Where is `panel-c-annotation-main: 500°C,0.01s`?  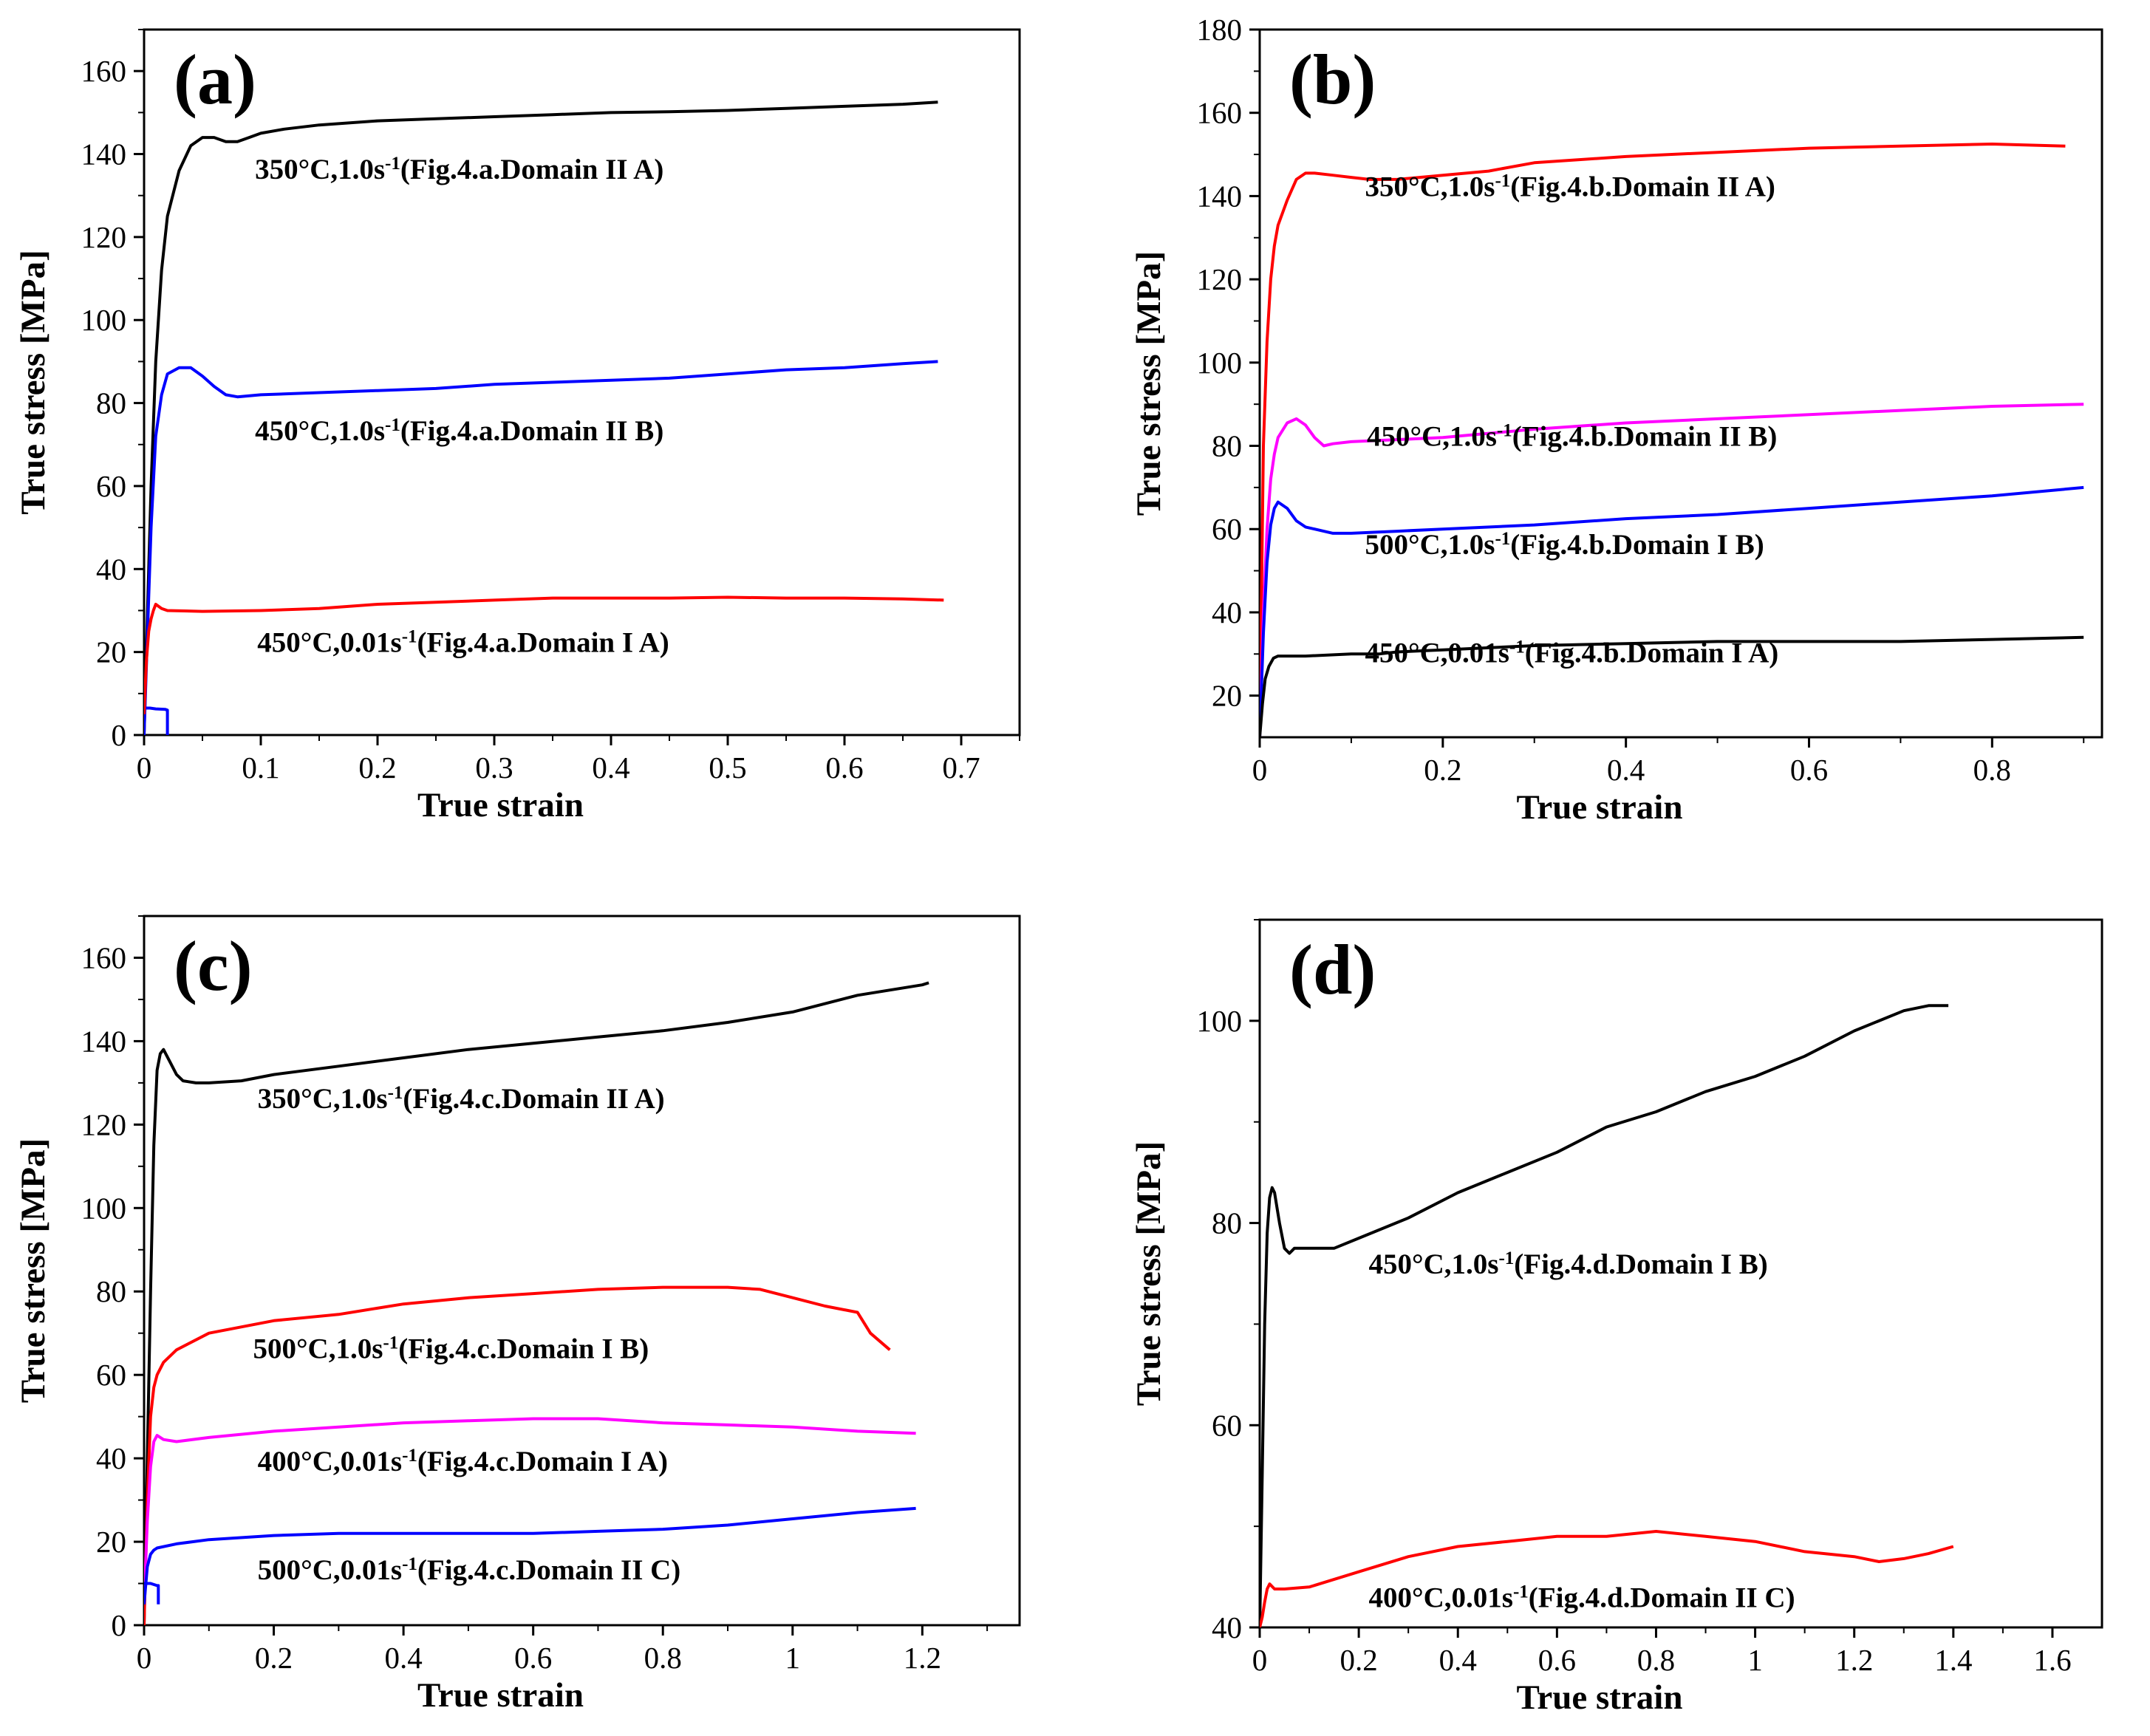
panel-c-annotation-main: 500°C,0.01s is located at coordinates (330, 1570).